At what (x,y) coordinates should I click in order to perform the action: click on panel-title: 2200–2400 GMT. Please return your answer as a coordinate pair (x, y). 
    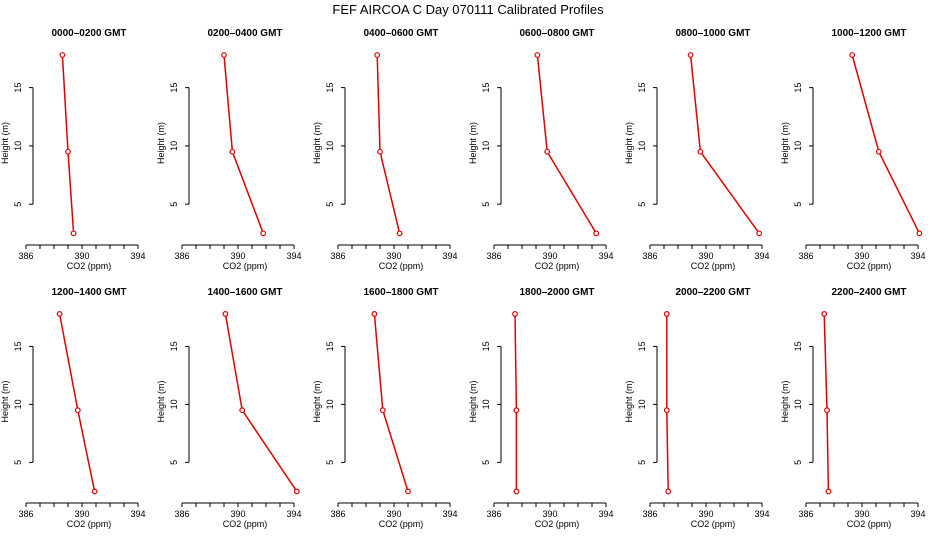
    Looking at the image, I should click on (868, 292).